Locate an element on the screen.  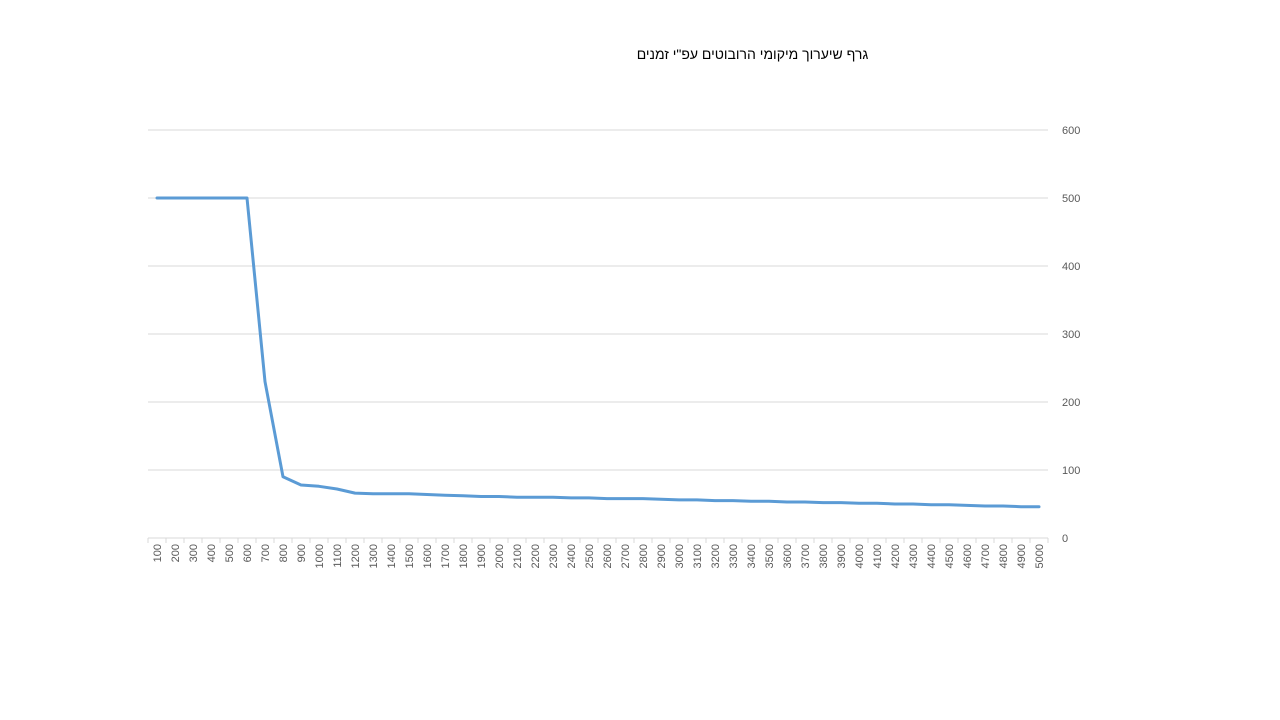
x-tick-label: 2100 is located at coordinates (518, 556).